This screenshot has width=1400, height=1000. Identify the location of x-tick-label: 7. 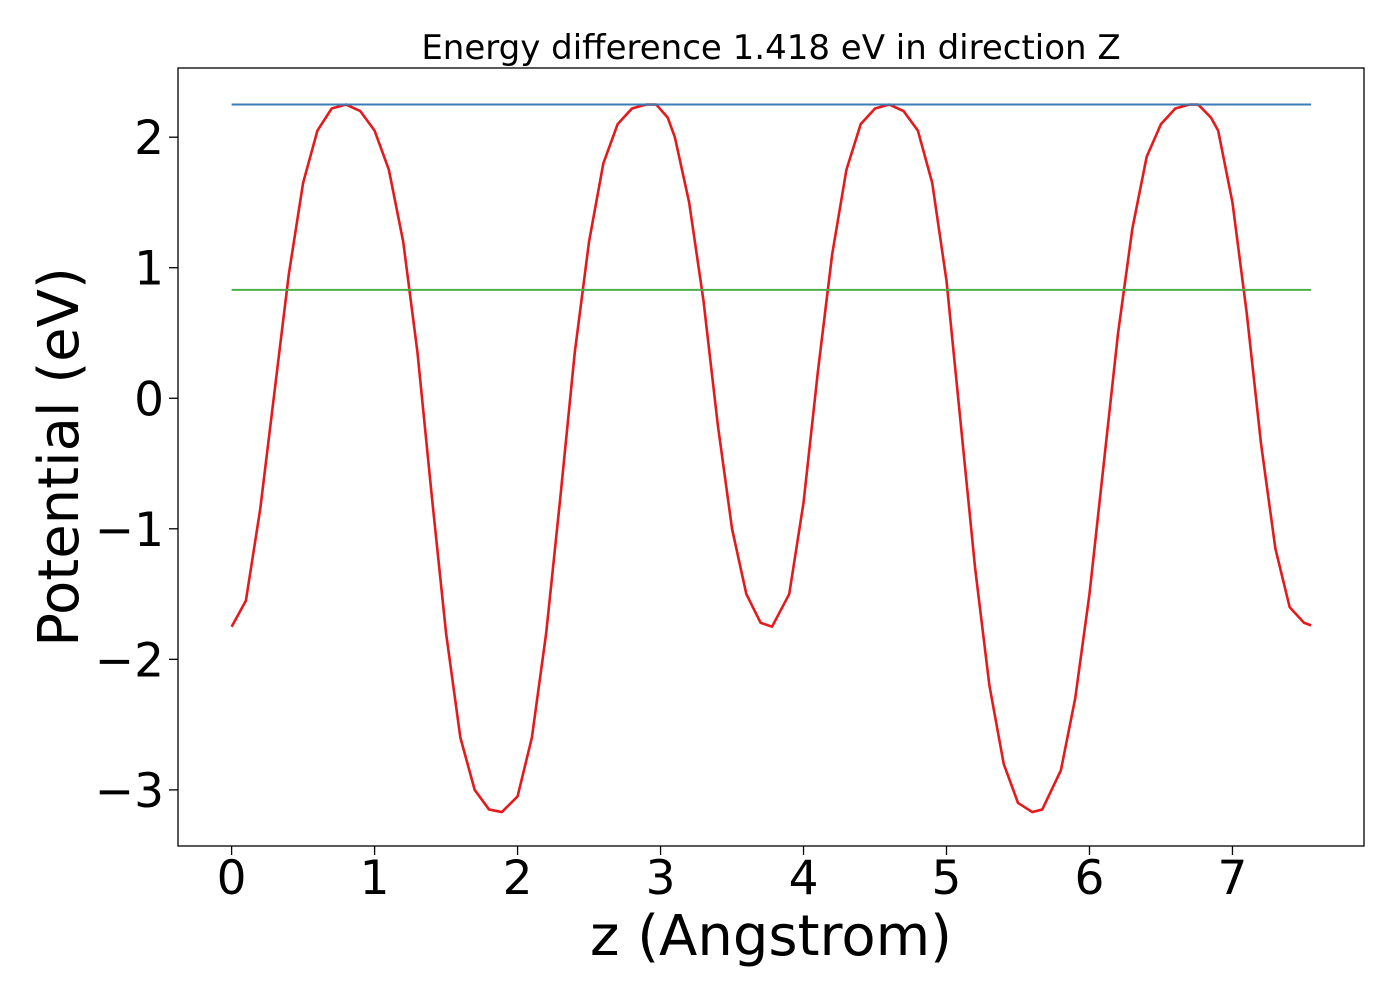
(1233, 878).